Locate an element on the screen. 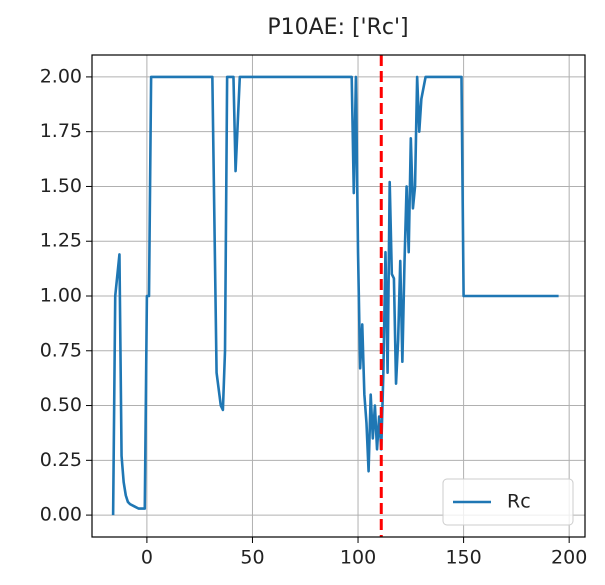 This screenshot has height=585, width=605. y-tick-label: 1.00 is located at coordinates (61, 296).